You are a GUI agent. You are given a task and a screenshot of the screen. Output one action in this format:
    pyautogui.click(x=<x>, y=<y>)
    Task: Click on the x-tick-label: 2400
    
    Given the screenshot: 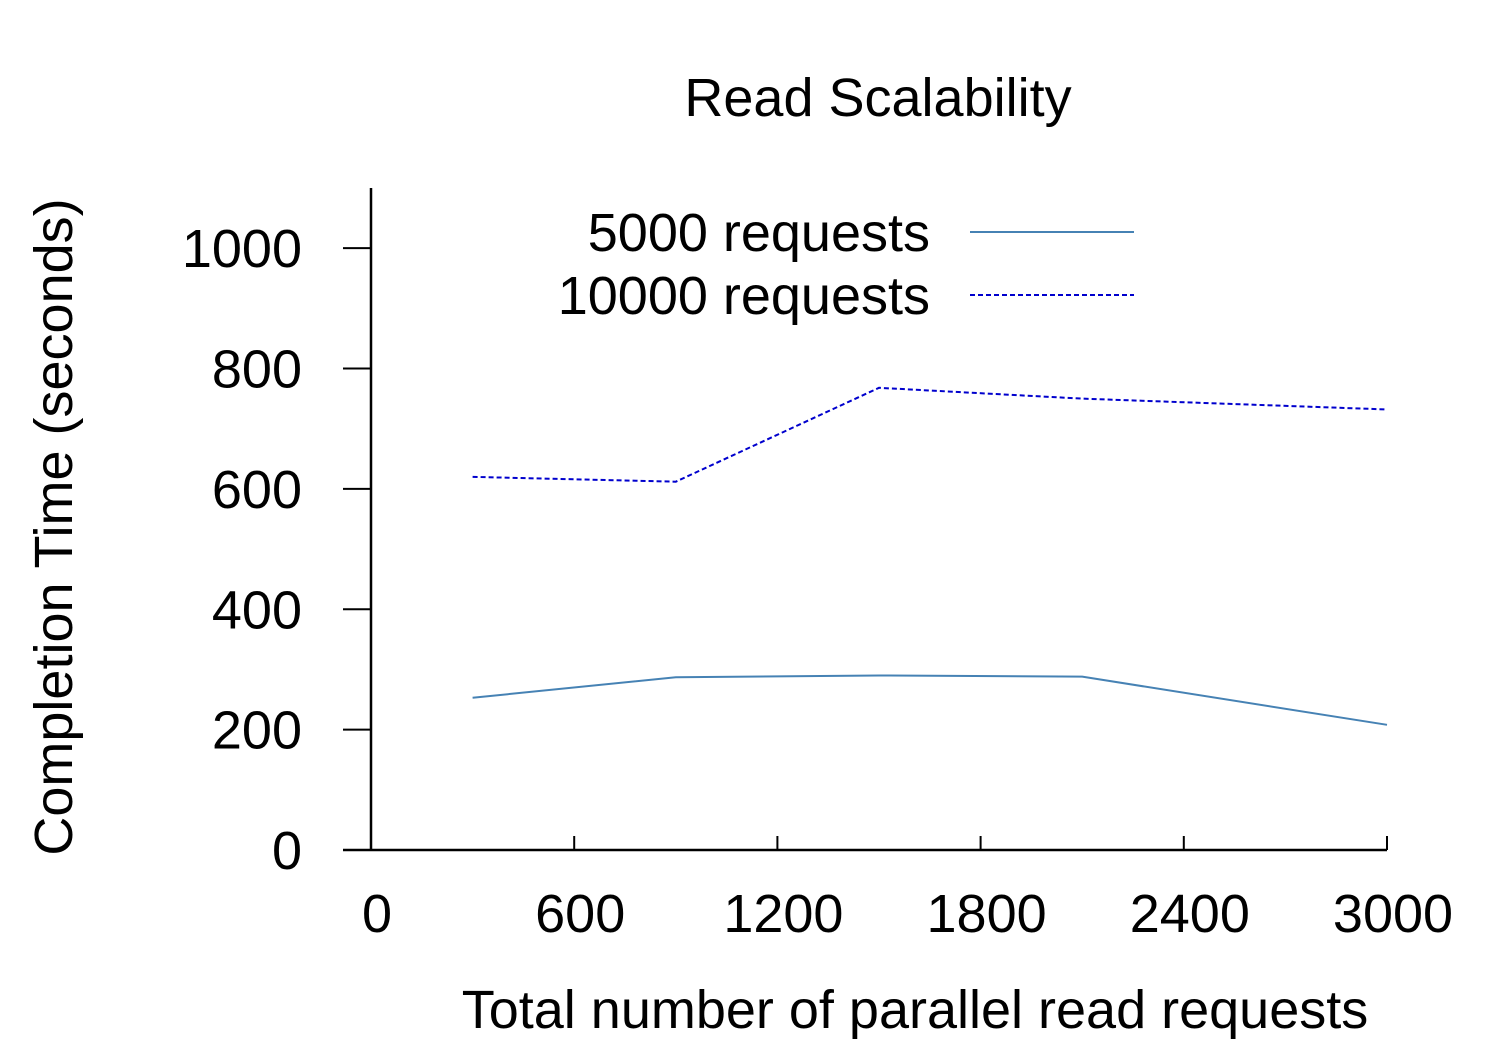 What is the action you would take?
    pyautogui.click(x=1190, y=914)
    